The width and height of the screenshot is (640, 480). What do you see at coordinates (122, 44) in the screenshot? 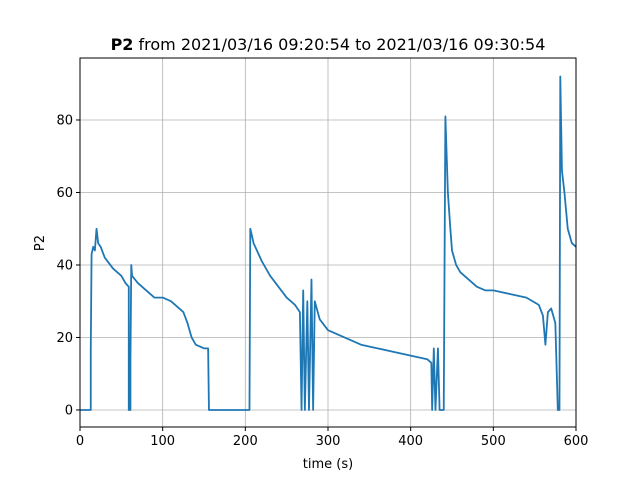
I see `title-bold: P2` at bounding box center [122, 44].